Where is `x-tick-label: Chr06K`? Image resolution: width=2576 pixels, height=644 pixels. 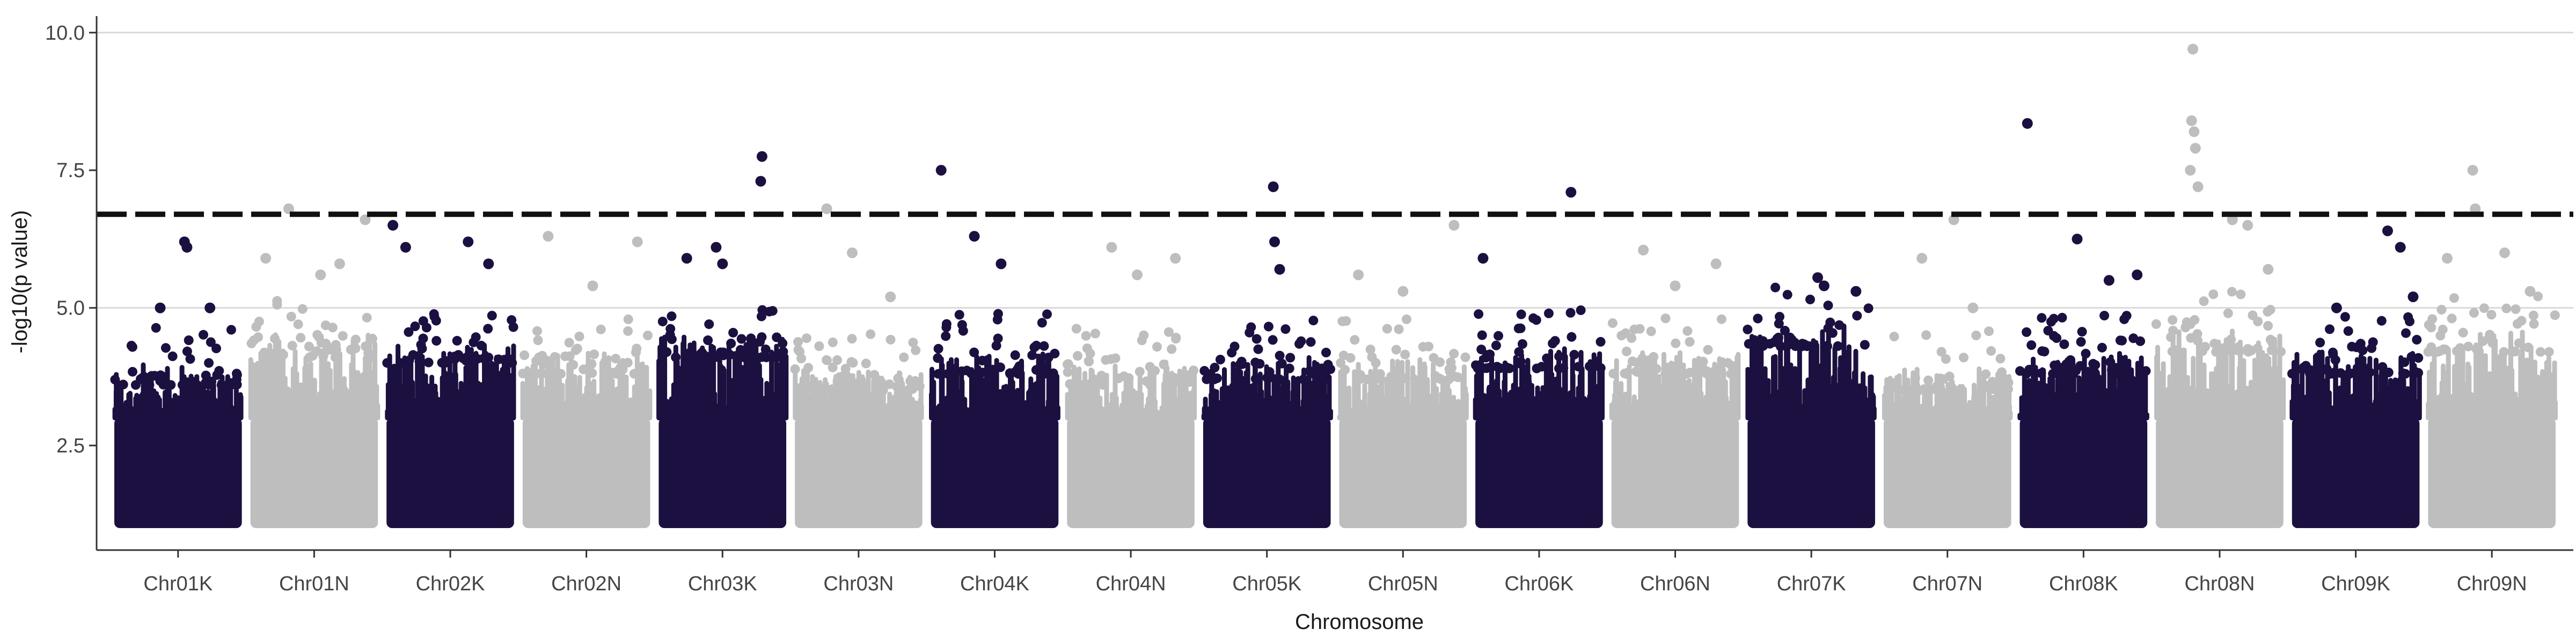
x-tick-label: Chr06K is located at coordinates (1539, 584).